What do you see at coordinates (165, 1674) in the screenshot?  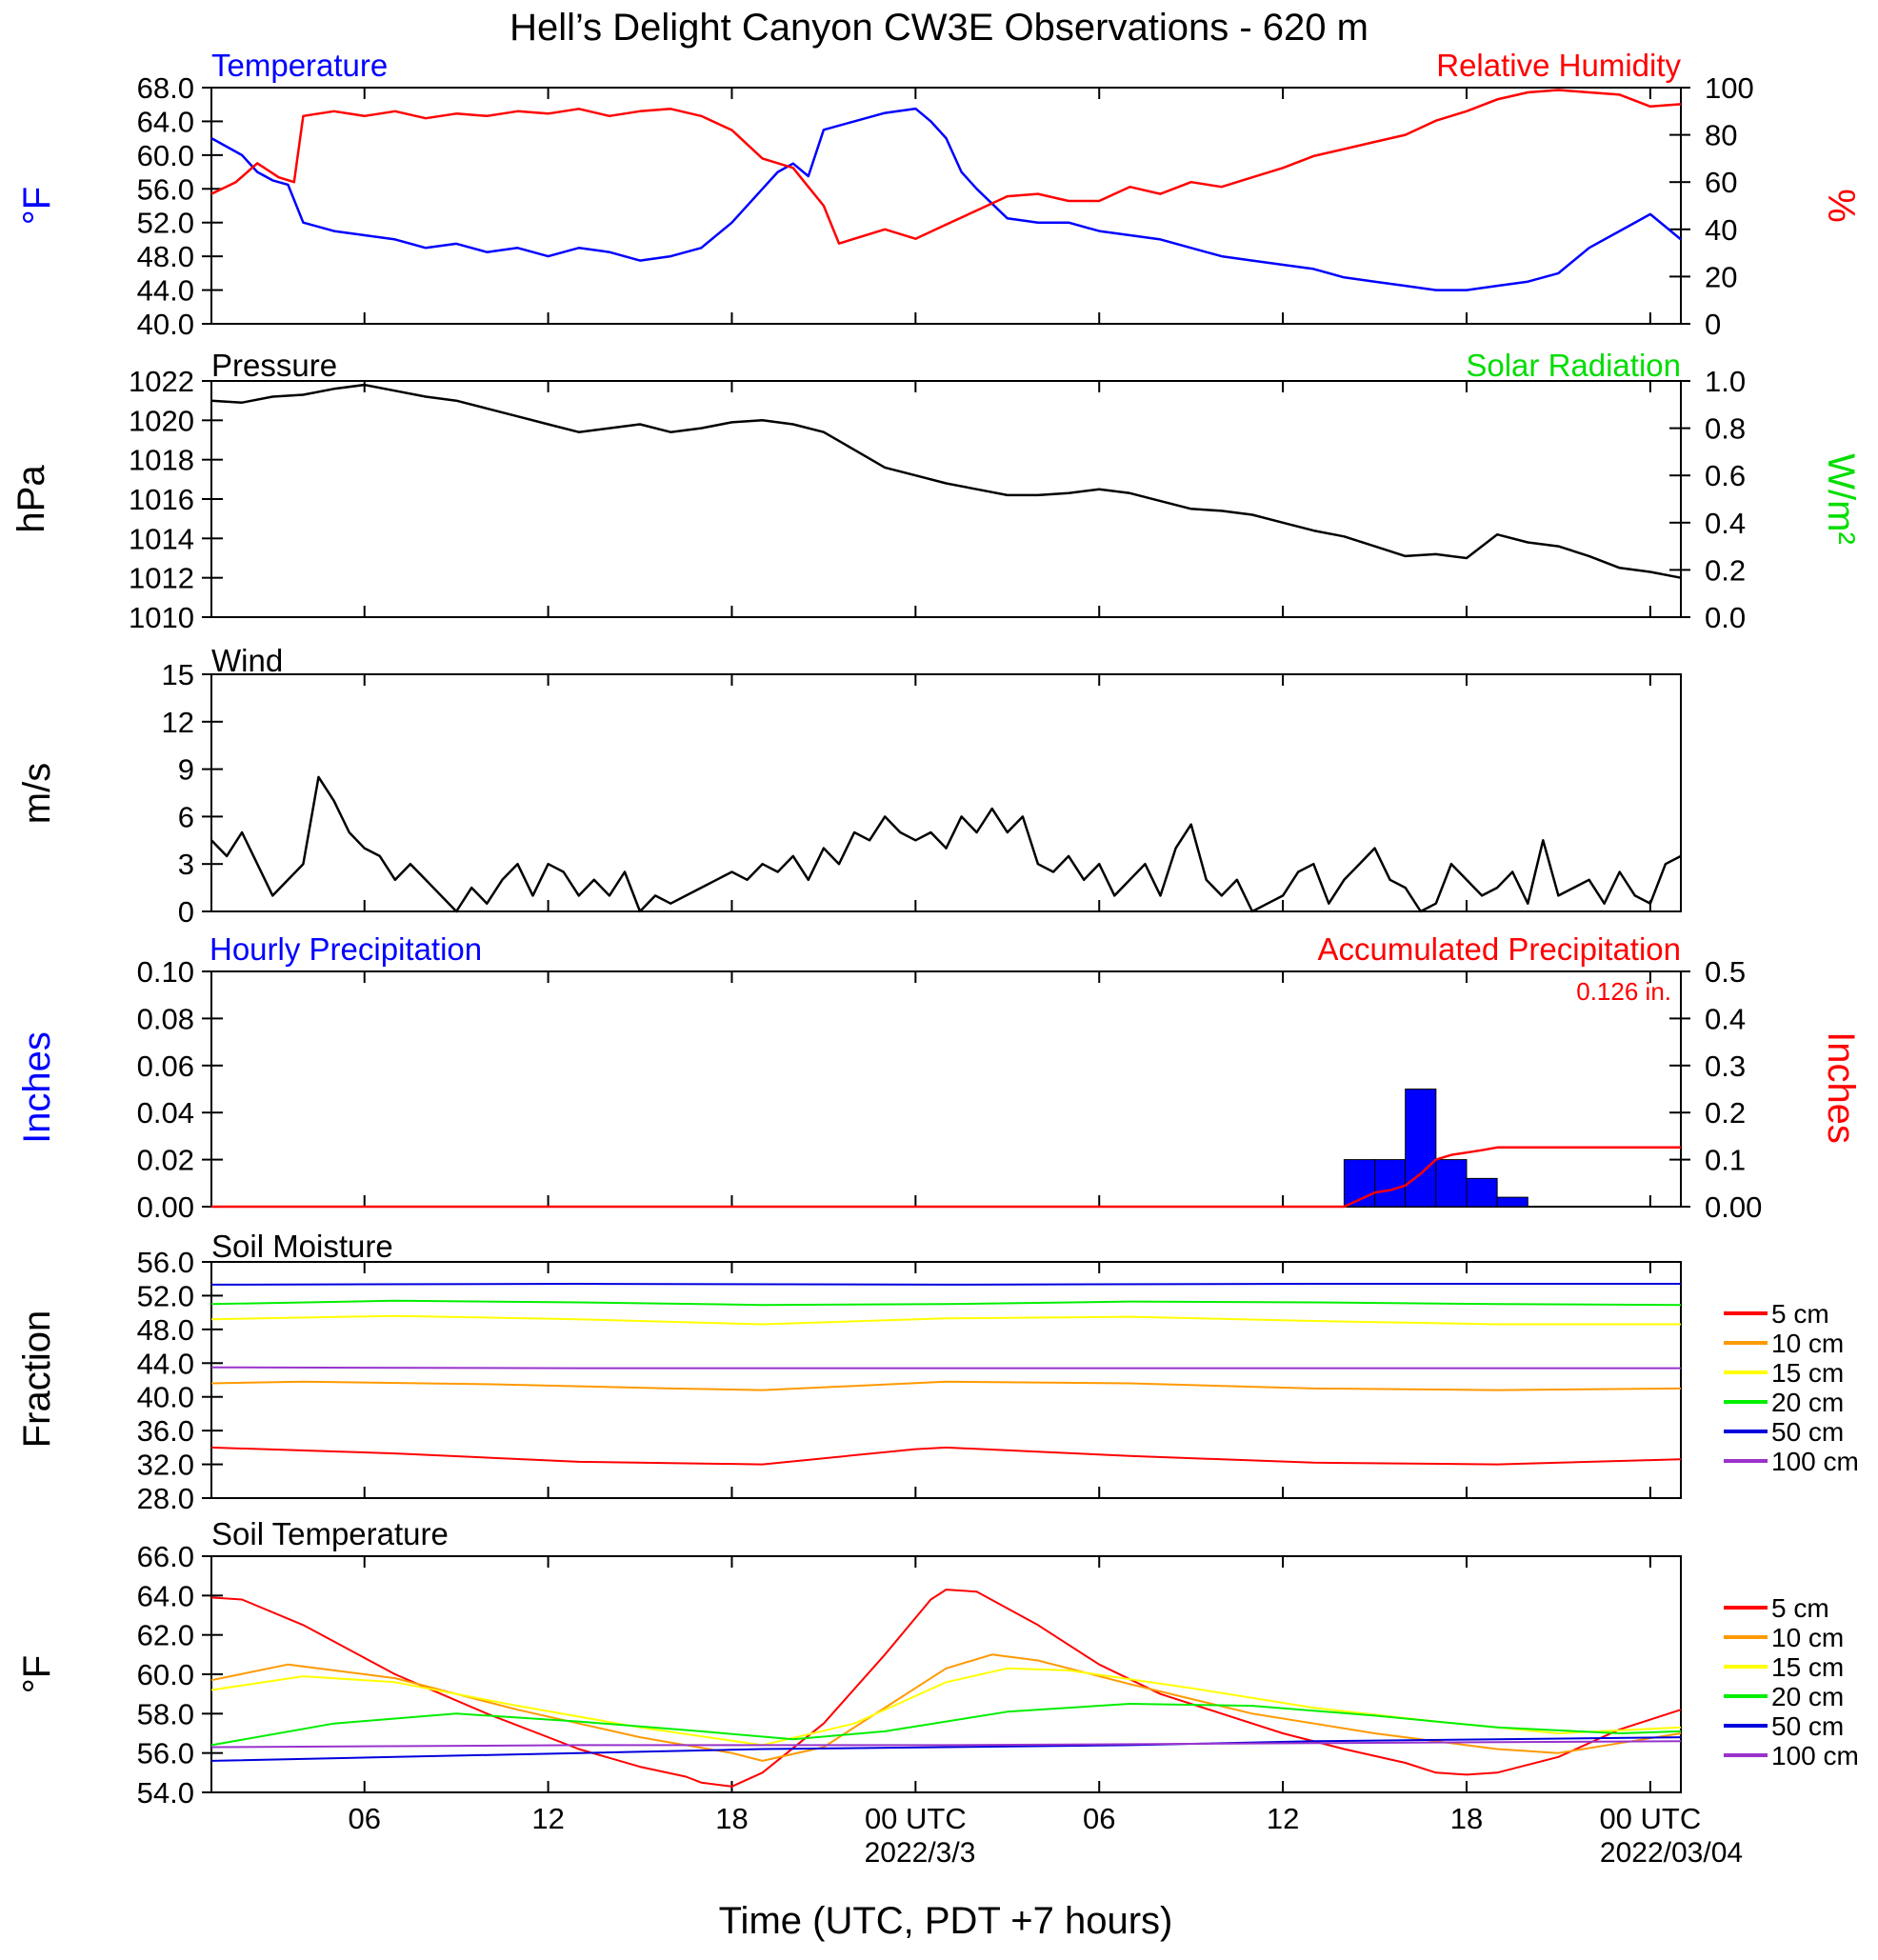 I see `y-left-tick-label: 60.0` at bounding box center [165, 1674].